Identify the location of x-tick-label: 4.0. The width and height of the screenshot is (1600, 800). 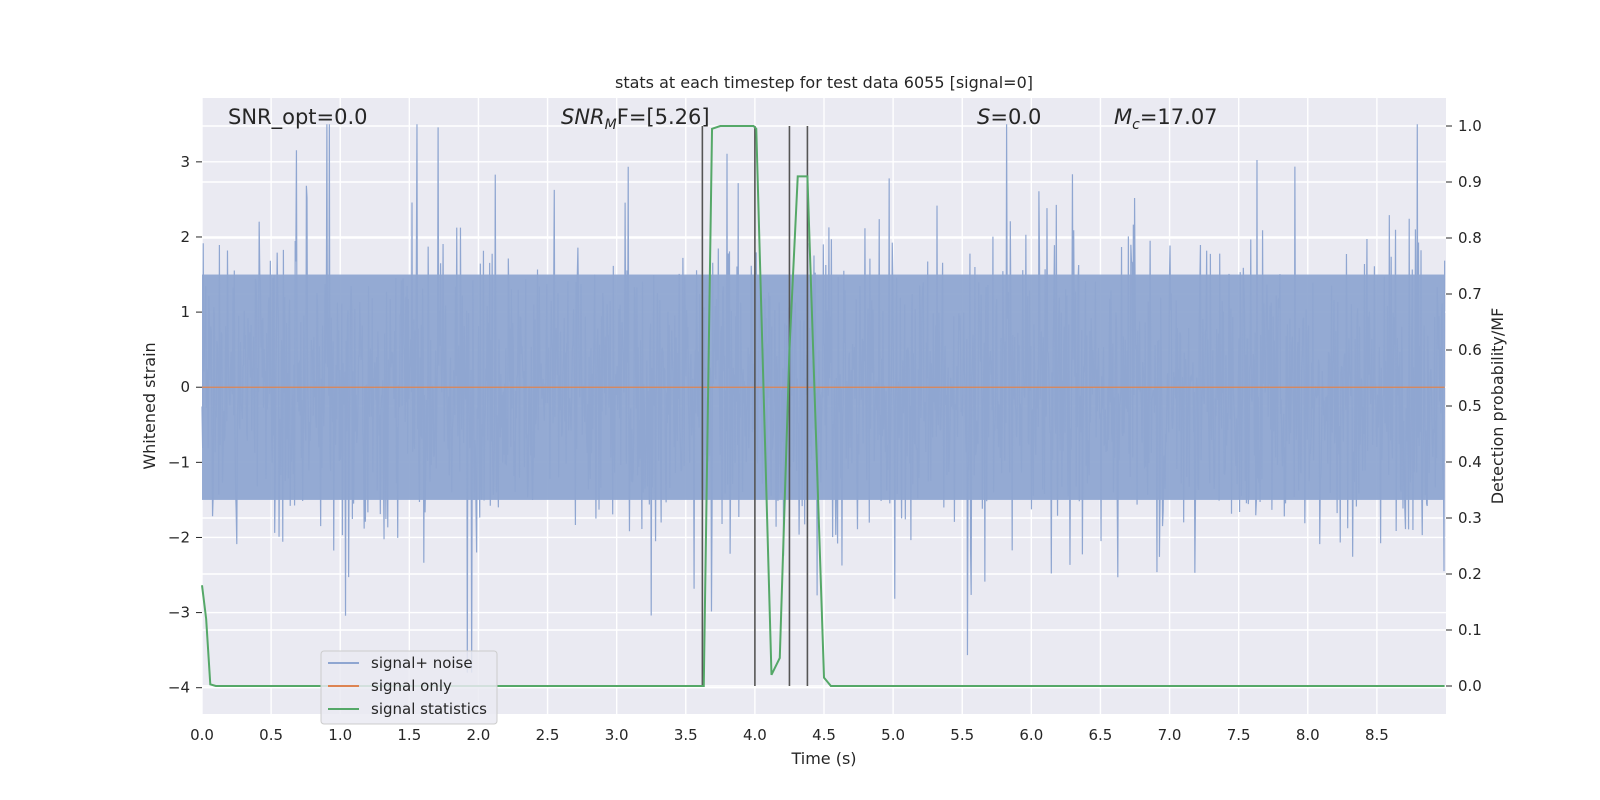
(755, 735).